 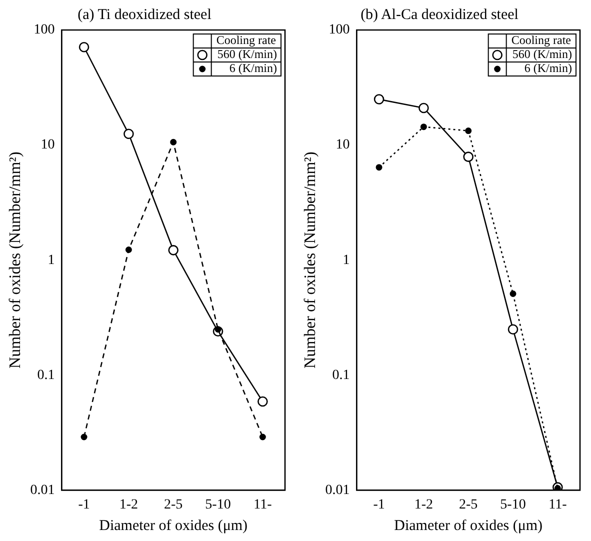 What do you see at coordinates (439, 14) in the screenshot?
I see `chart-title: (b) Al-Ca deoxidized steel` at bounding box center [439, 14].